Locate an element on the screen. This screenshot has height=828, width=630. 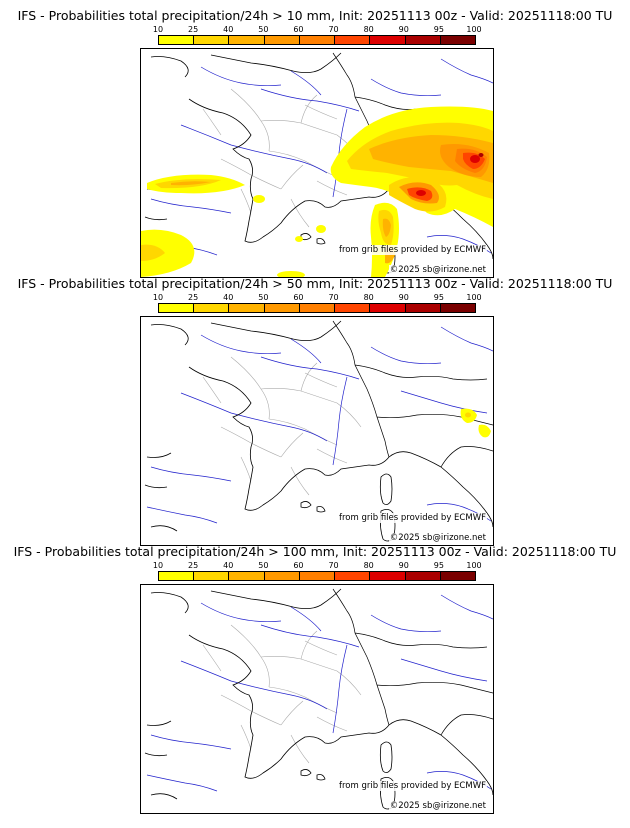
islands is located at coordinates (348, 775).